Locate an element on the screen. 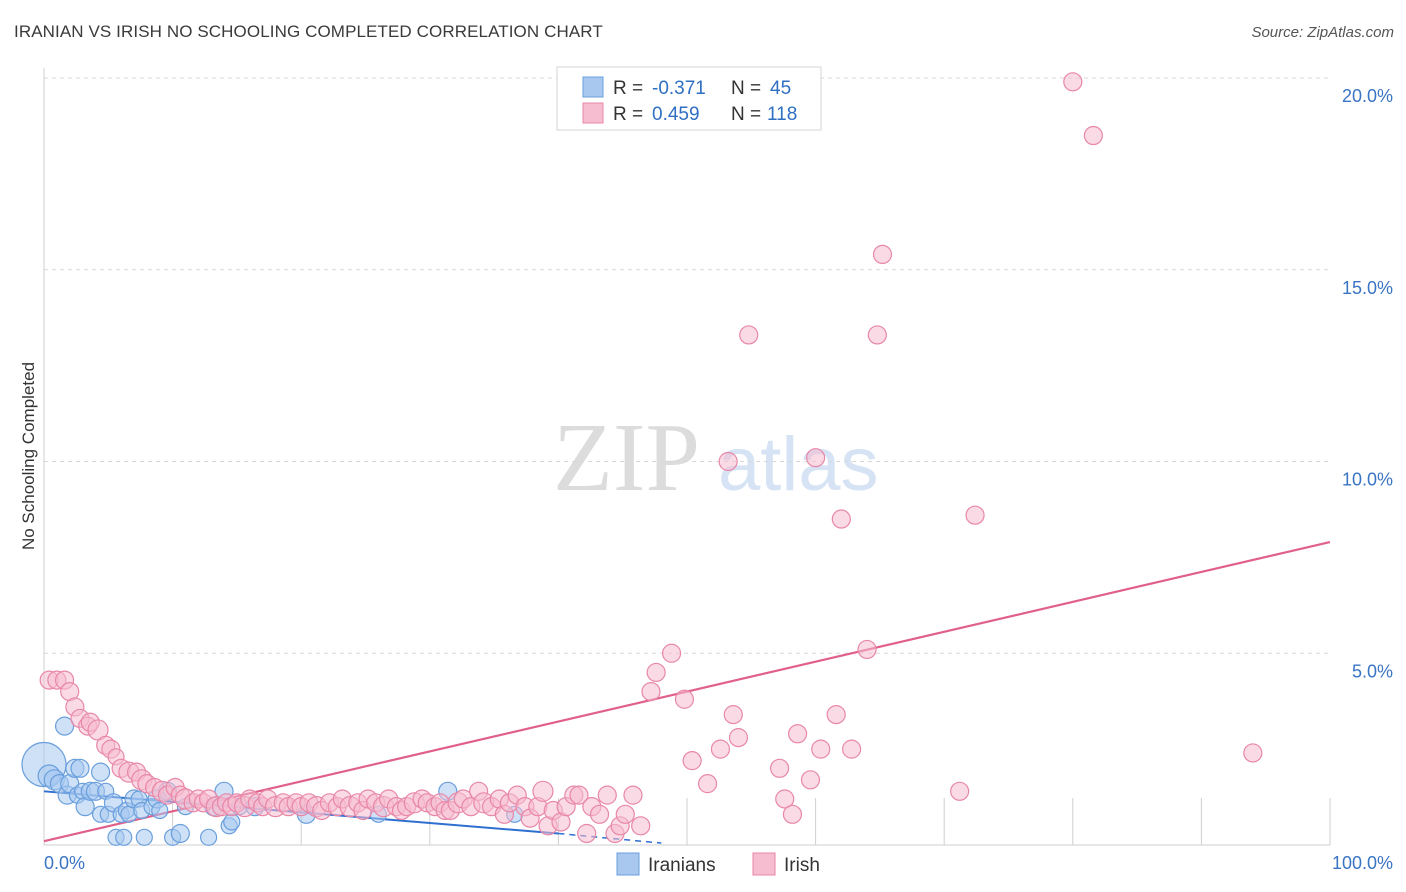 This screenshot has width=1406, height=892. watermark-atlas: atlas is located at coordinates (798, 464).